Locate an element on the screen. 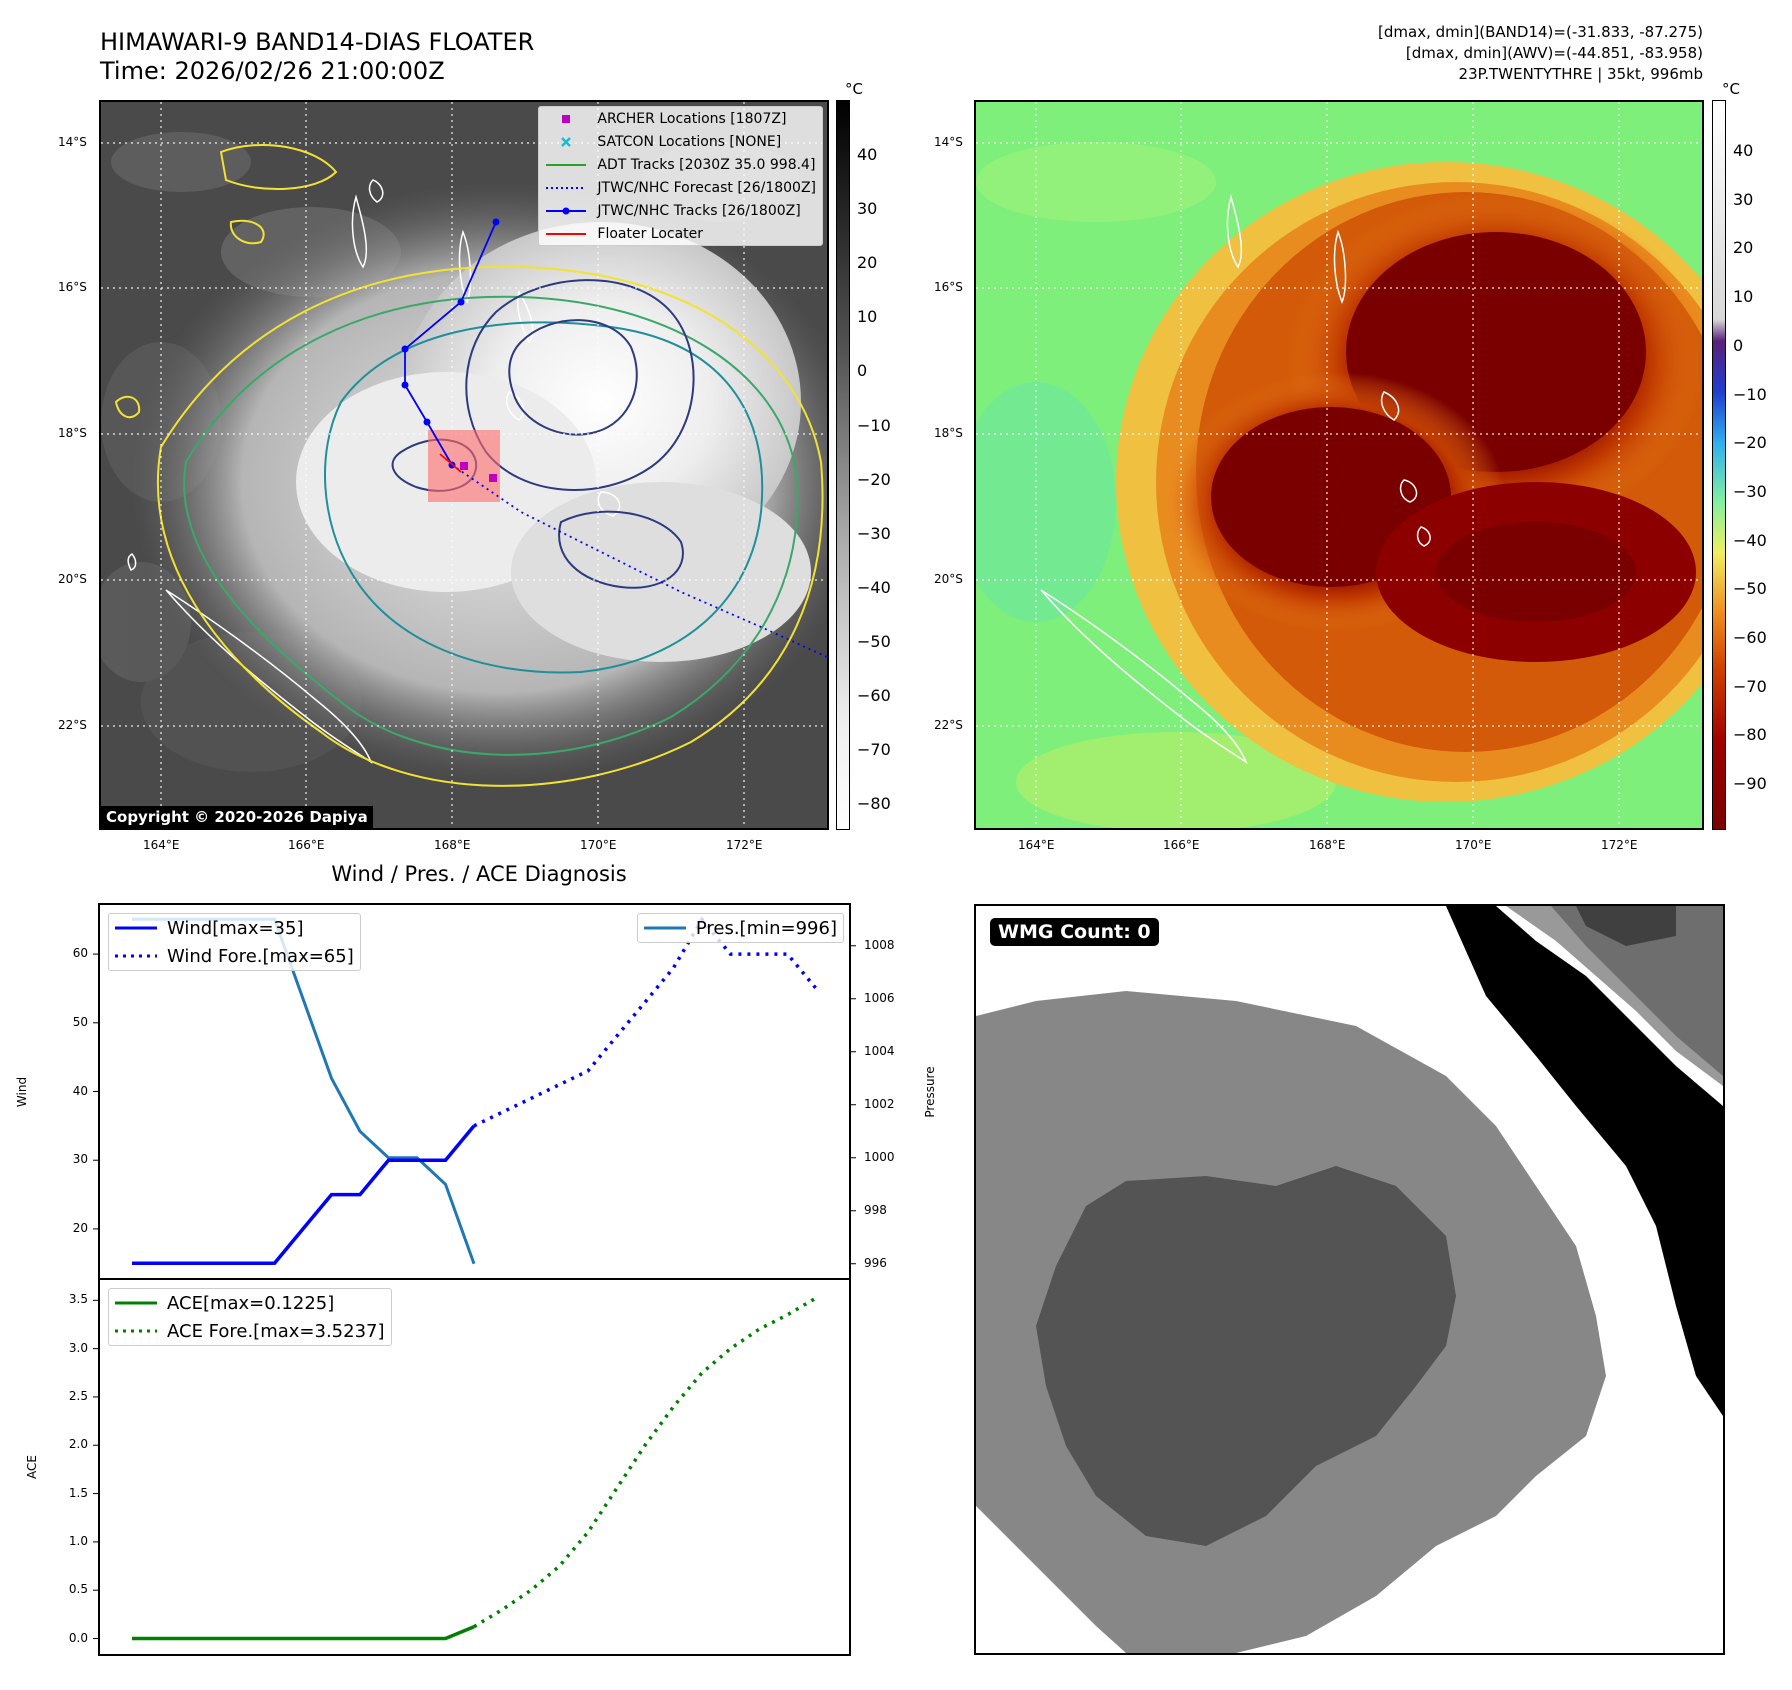 This screenshot has width=1792, height=1690. ir-lon-tick: 168°E is located at coordinates (452, 845).